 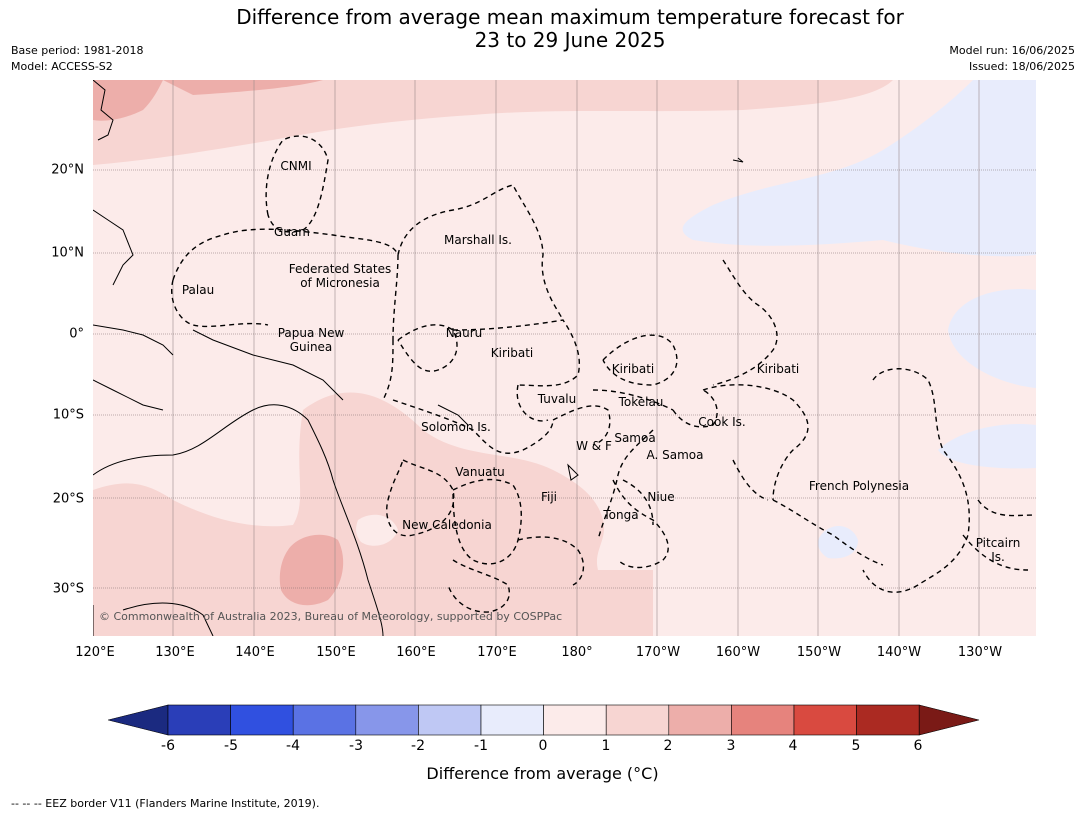 I want to click on x-tick-label: 150°W, so click(x=819, y=652).